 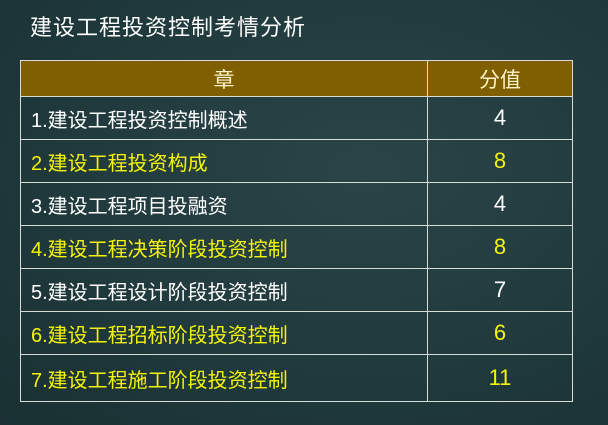 I want to click on table-row: 3.建设工程项目投融资 4, so click(x=296, y=204).